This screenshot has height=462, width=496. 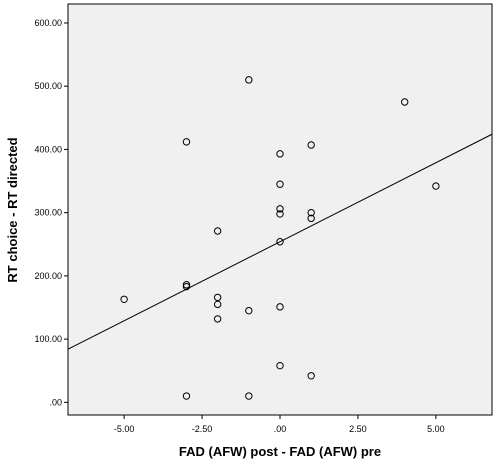 I want to click on y-tick-label: 500.00, so click(x=48, y=86).